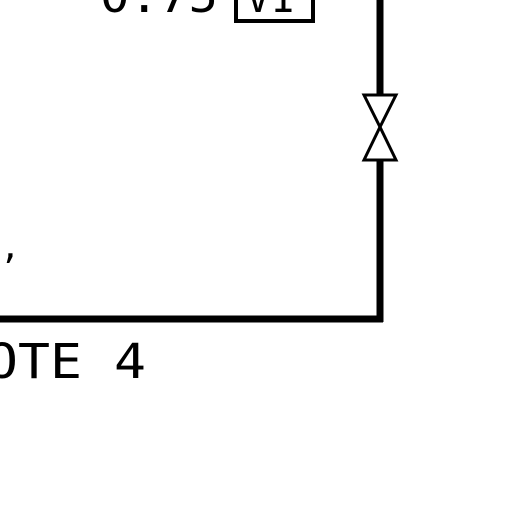  What do you see at coordinates (159, 11) in the screenshot?
I see `top-dimension-label: 0.75` at bounding box center [159, 11].